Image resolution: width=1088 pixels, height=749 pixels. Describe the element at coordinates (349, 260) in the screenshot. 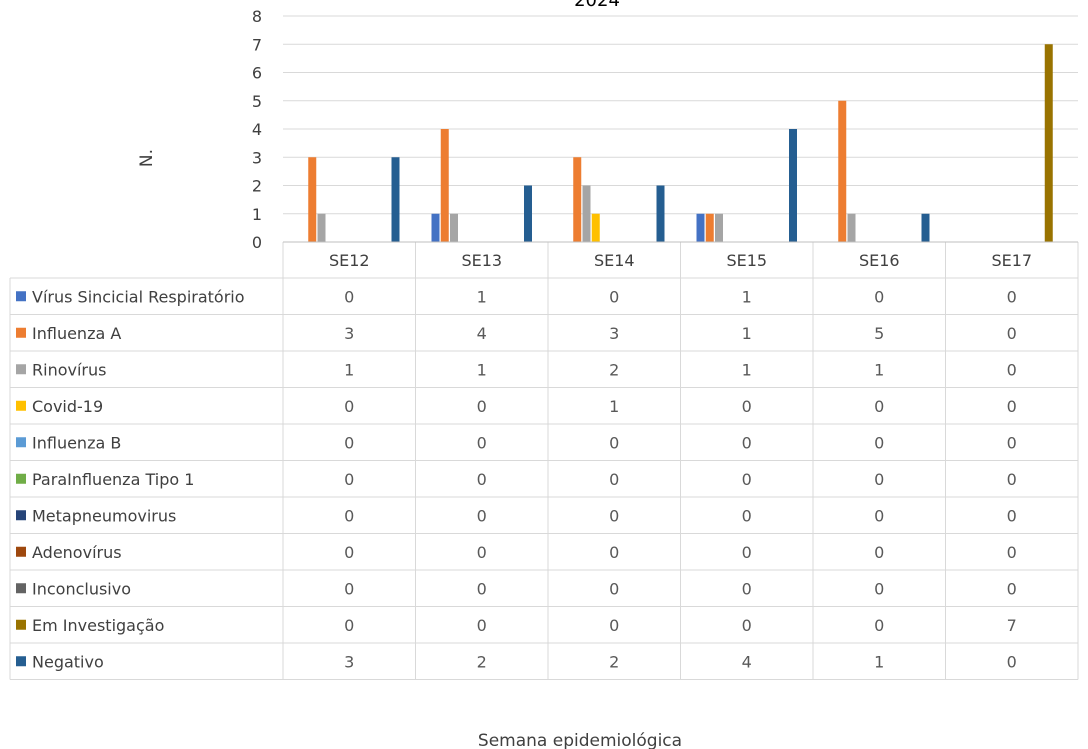

I see `x-category-label: SE12` at that location.